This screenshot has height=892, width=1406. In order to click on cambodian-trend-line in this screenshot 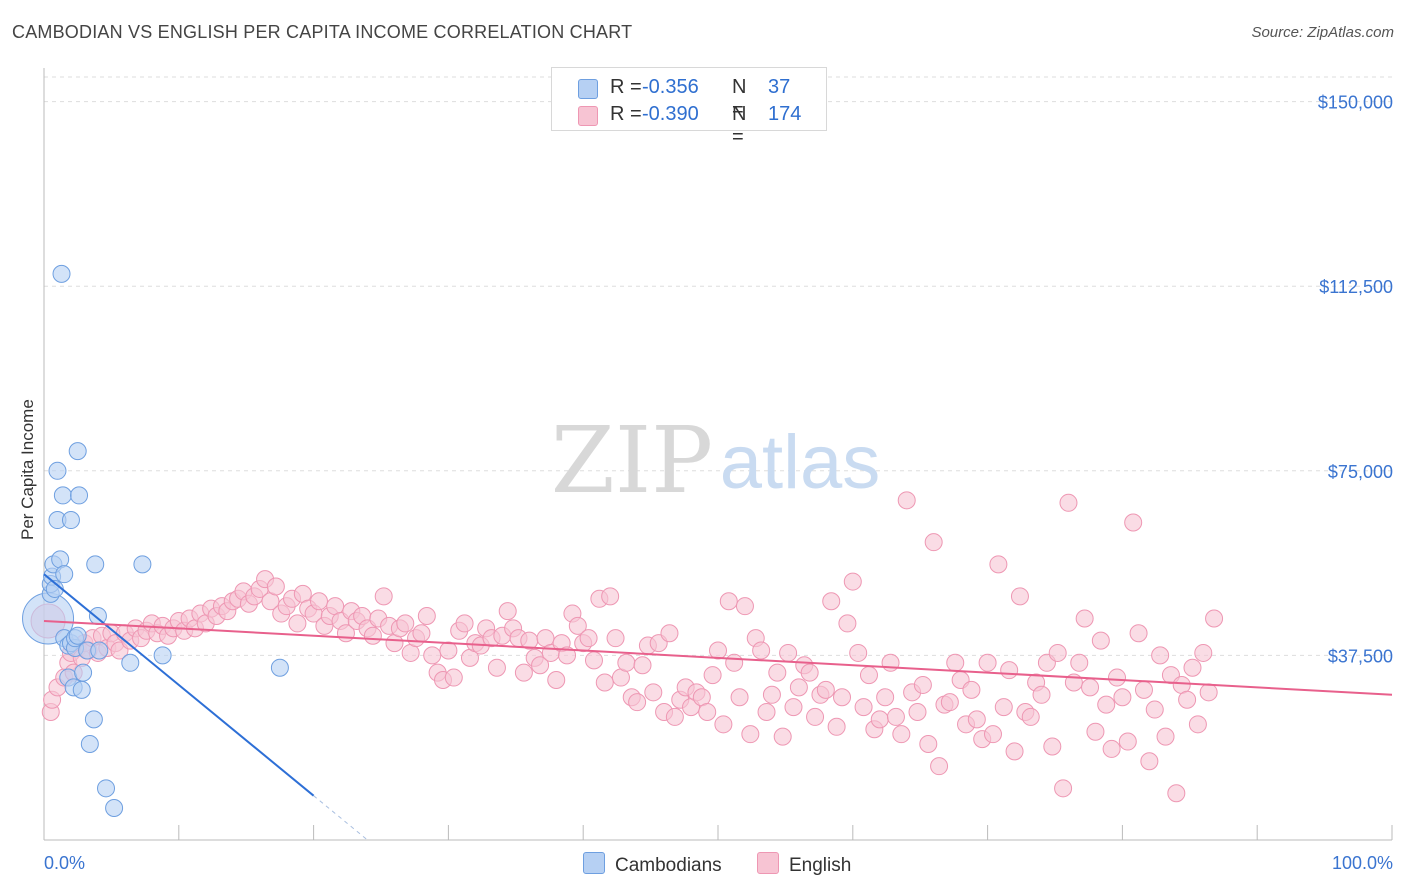, I will do `click(179, 685)`.